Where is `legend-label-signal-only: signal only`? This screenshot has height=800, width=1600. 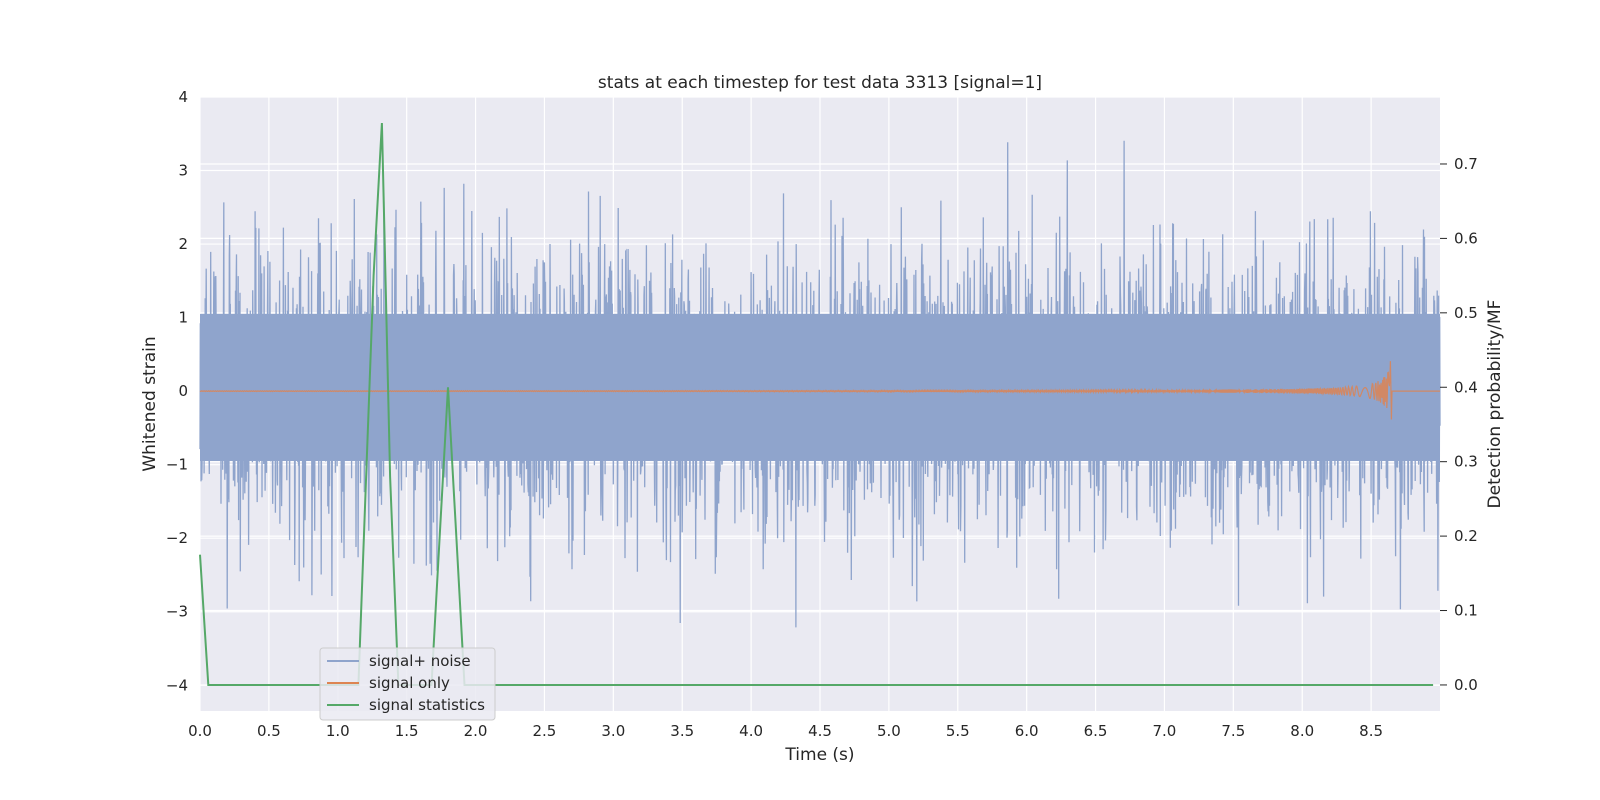 legend-label-signal-only: signal only is located at coordinates (409, 683).